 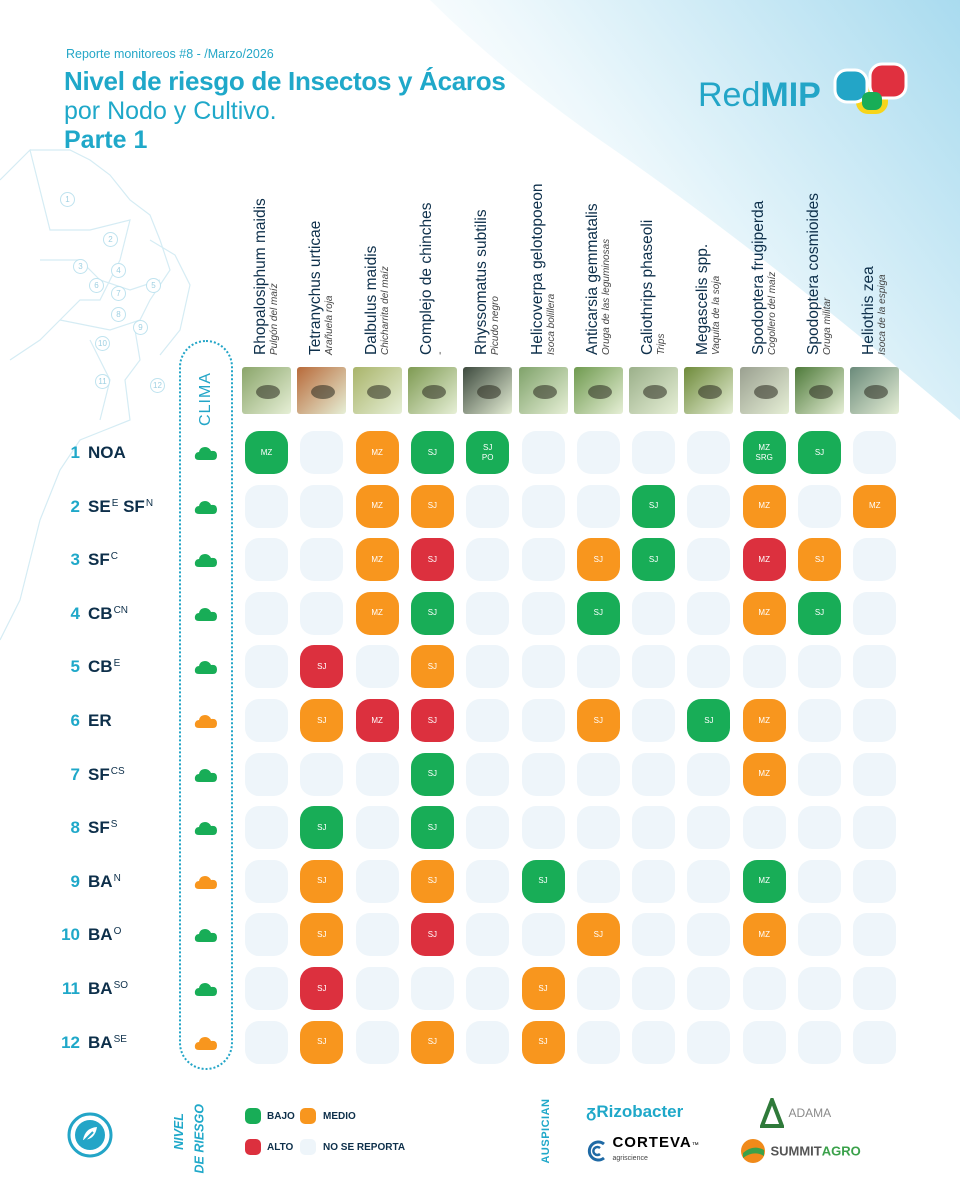 What do you see at coordinates (819, 265) in the screenshot?
I see `pest-header: Spodoptera cosmioides Oruga militar` at bounding box center [819, 265].